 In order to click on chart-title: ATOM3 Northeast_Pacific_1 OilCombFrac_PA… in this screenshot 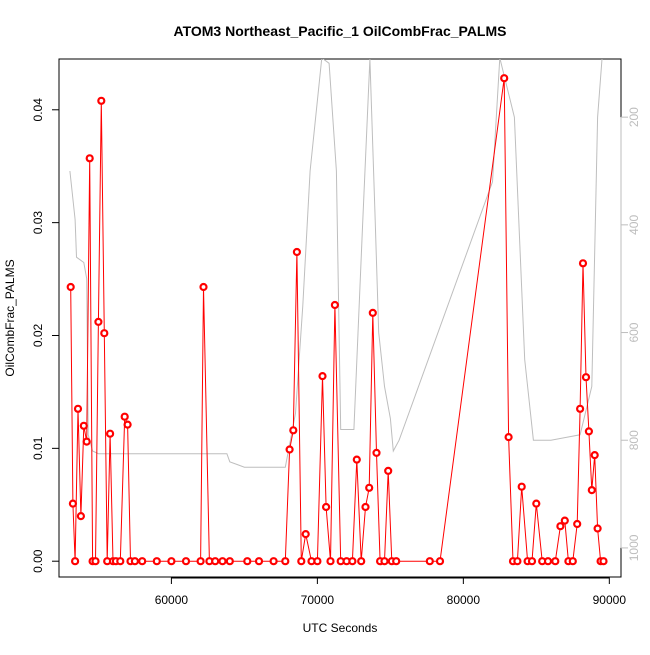, I will do `click(340, 31)`.